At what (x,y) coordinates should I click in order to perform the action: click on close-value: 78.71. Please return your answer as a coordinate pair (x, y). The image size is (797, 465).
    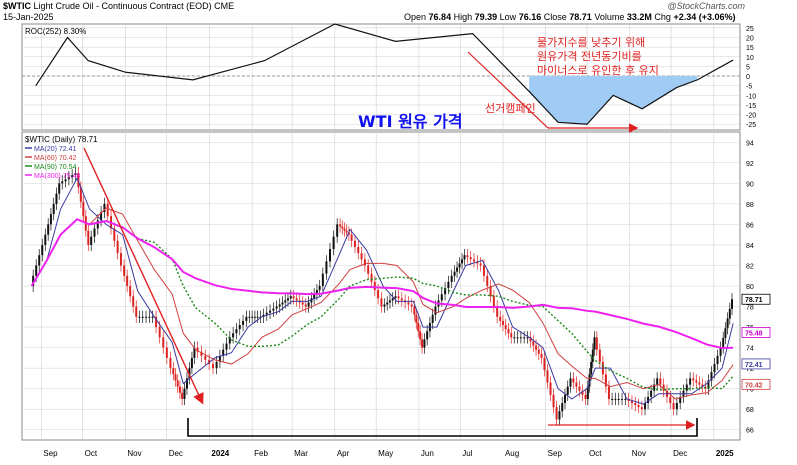
    Looking at the image, I should click on (580, 17).